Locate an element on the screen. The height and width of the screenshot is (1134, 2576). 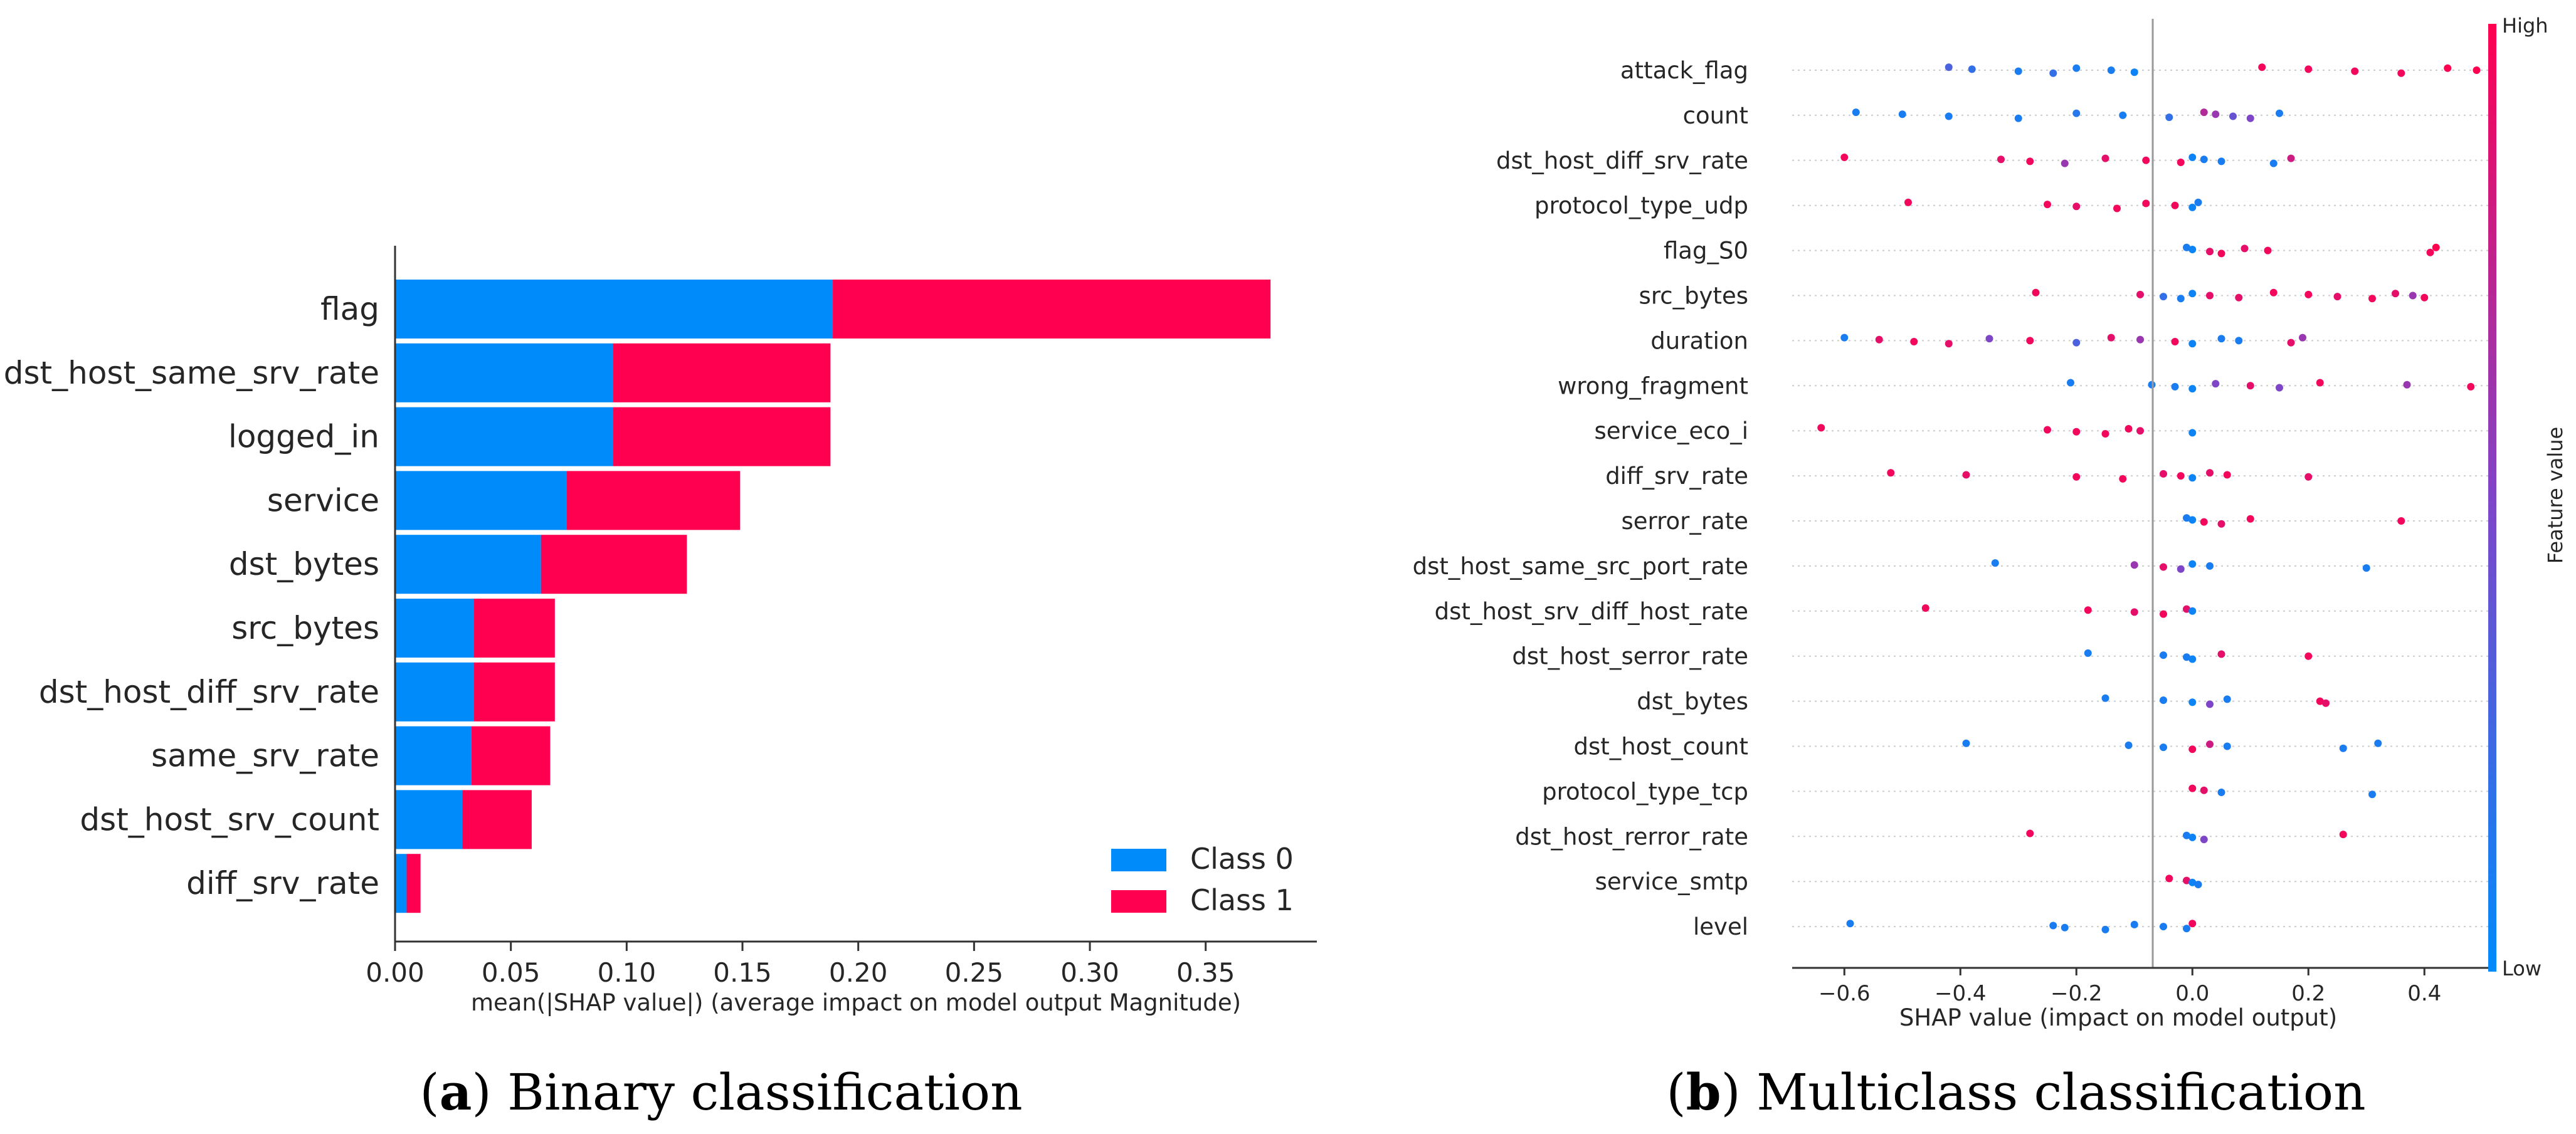
row-level: level is located at coordinates (2090, 927).